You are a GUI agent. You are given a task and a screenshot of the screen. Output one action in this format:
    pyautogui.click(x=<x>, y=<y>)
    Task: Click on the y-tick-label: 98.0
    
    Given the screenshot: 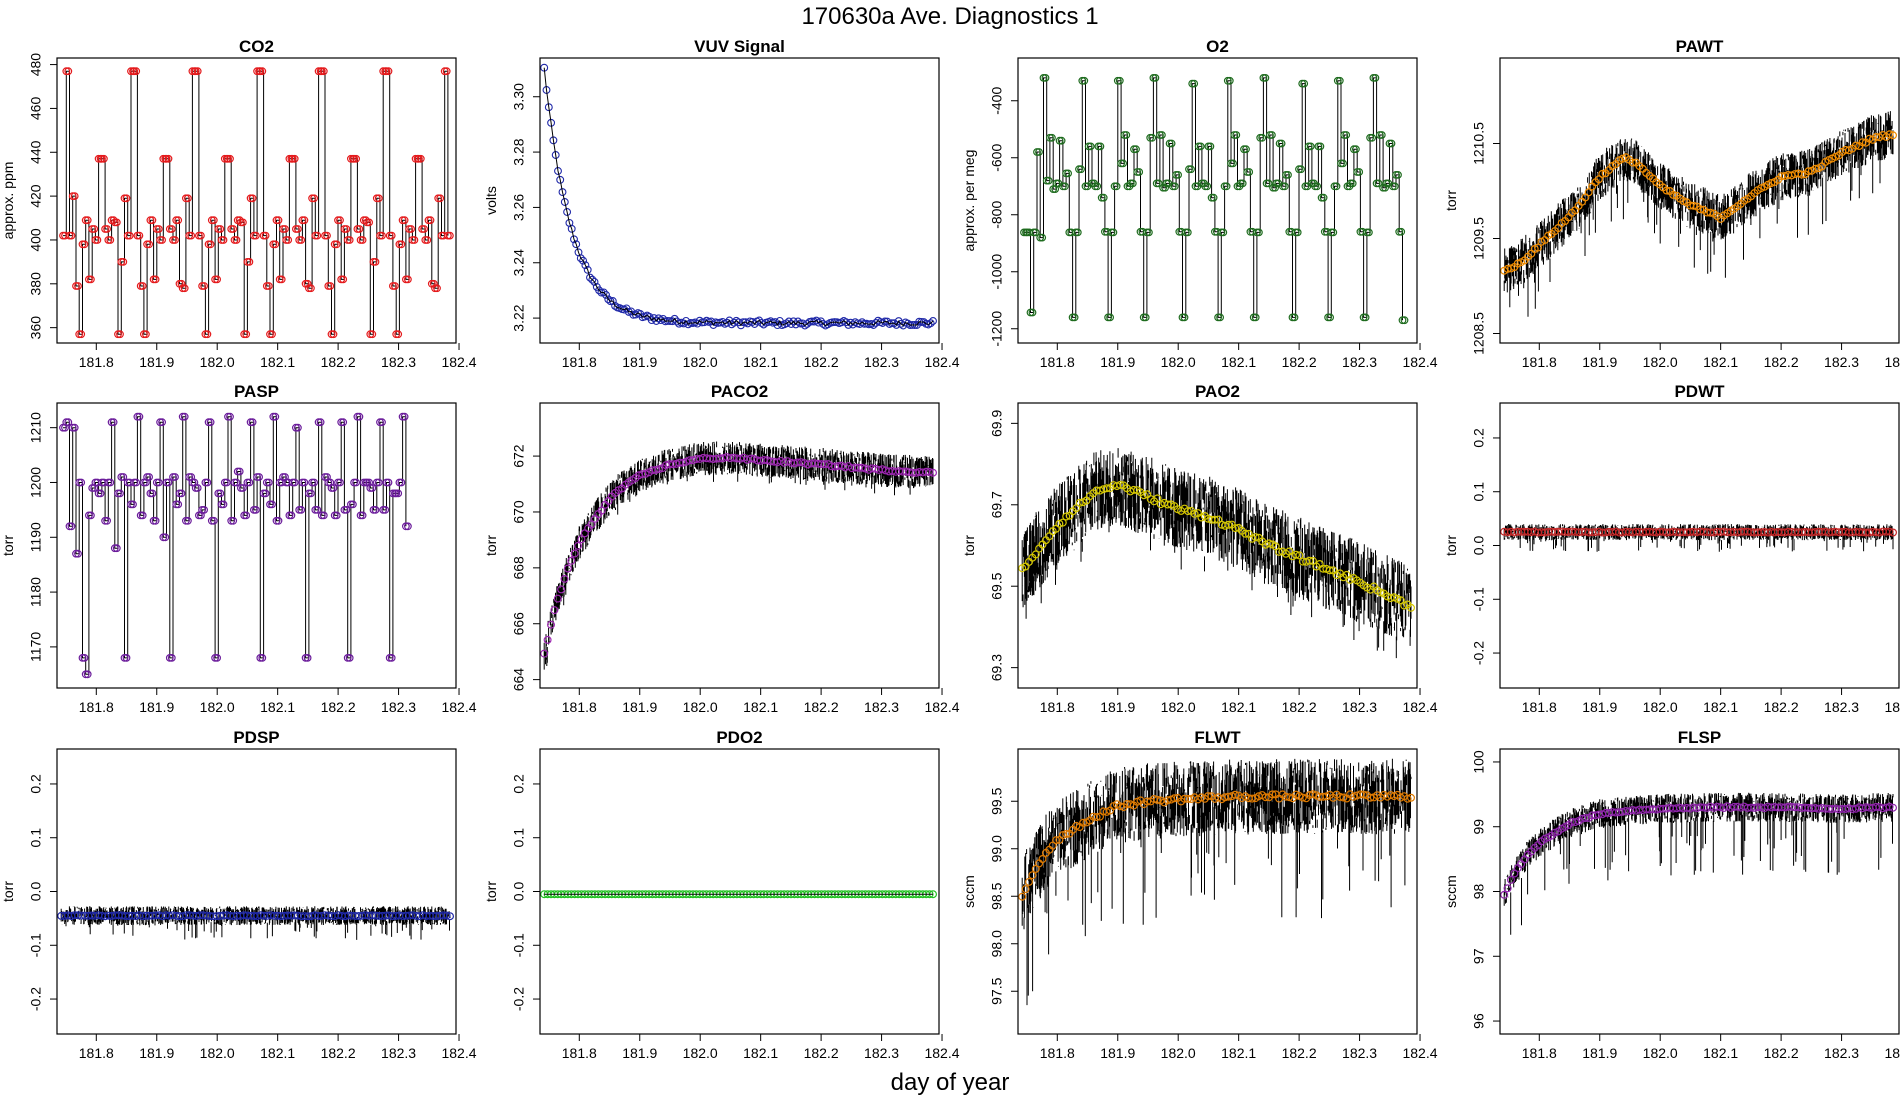 What is the action you would take?
    pyautogui.click(x=997, y=943)
    